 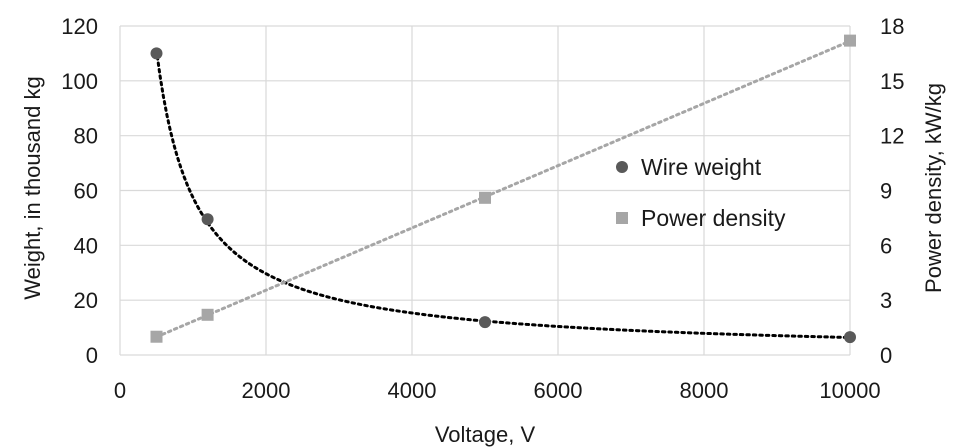 I want to click on legend-item-wire-weight: Wire weight, so click(x=689, y=167).